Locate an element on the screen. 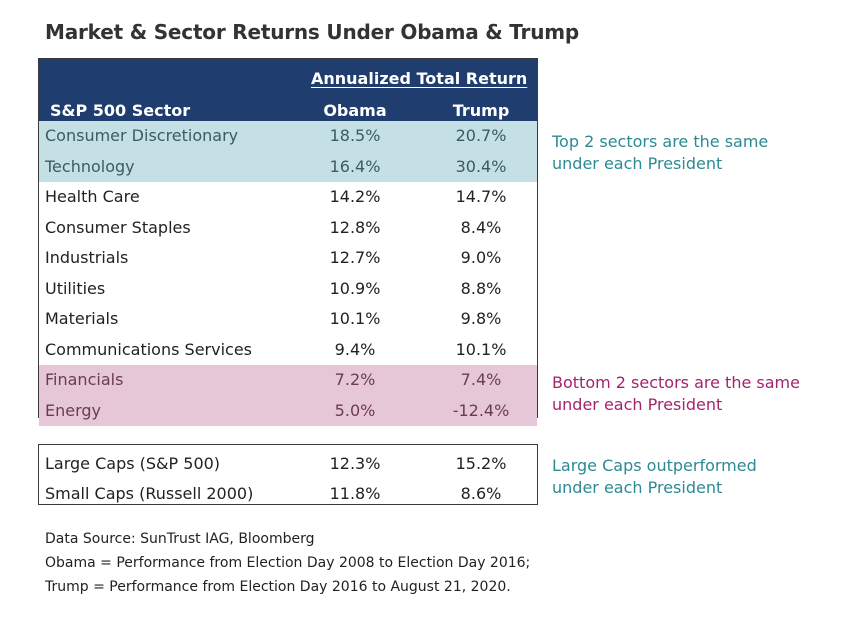  header-trump-column: Trump is located at coordinates (481, 110).